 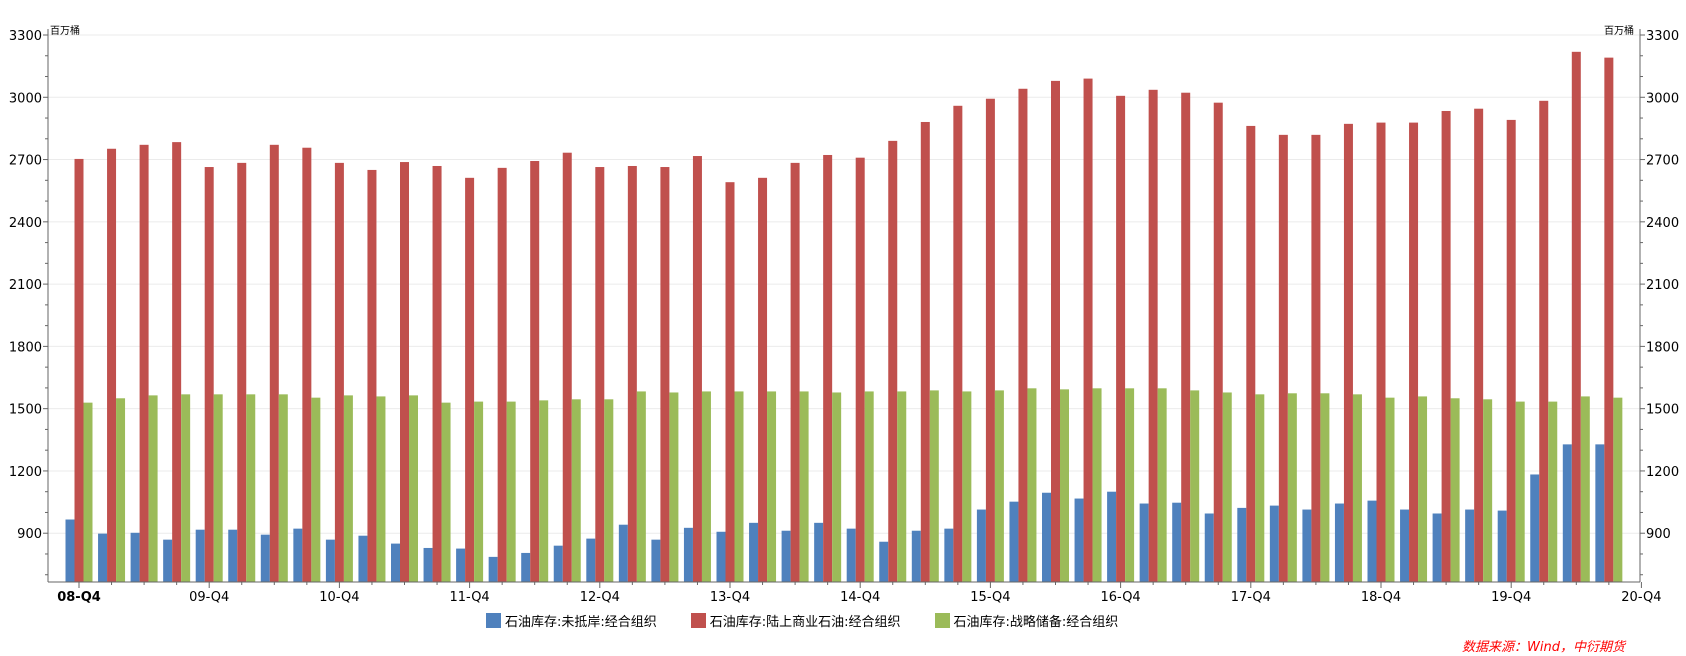 I want to click on legend-label: 石油库存:陆上商业石油:经合组织, so click(x=805, y=622).